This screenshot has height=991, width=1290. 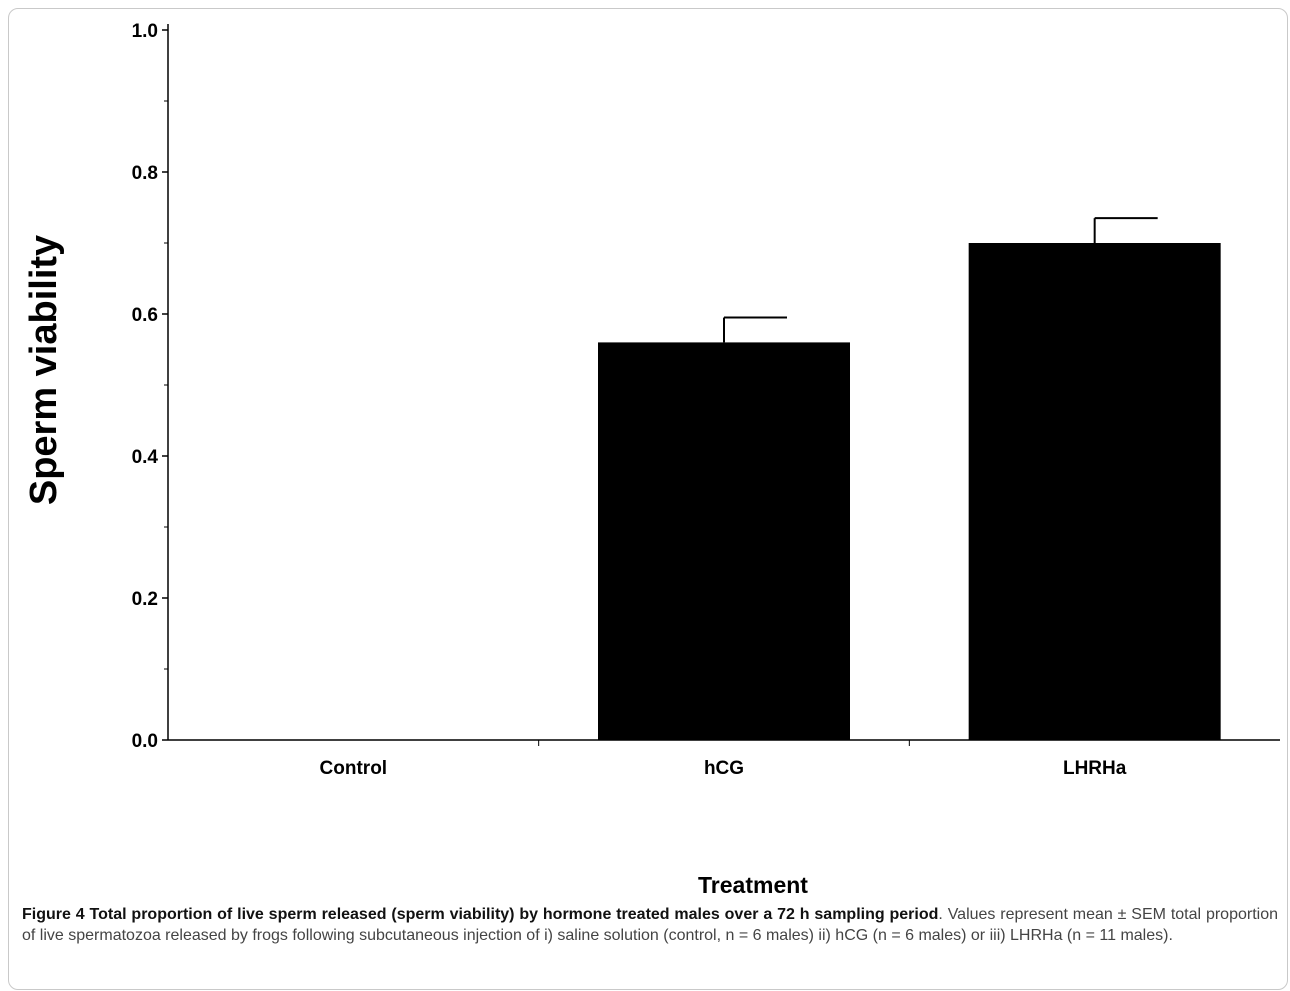 I want to click on x-axis-ticks: Control hCG LHRHa, so click(x=723, y=759).